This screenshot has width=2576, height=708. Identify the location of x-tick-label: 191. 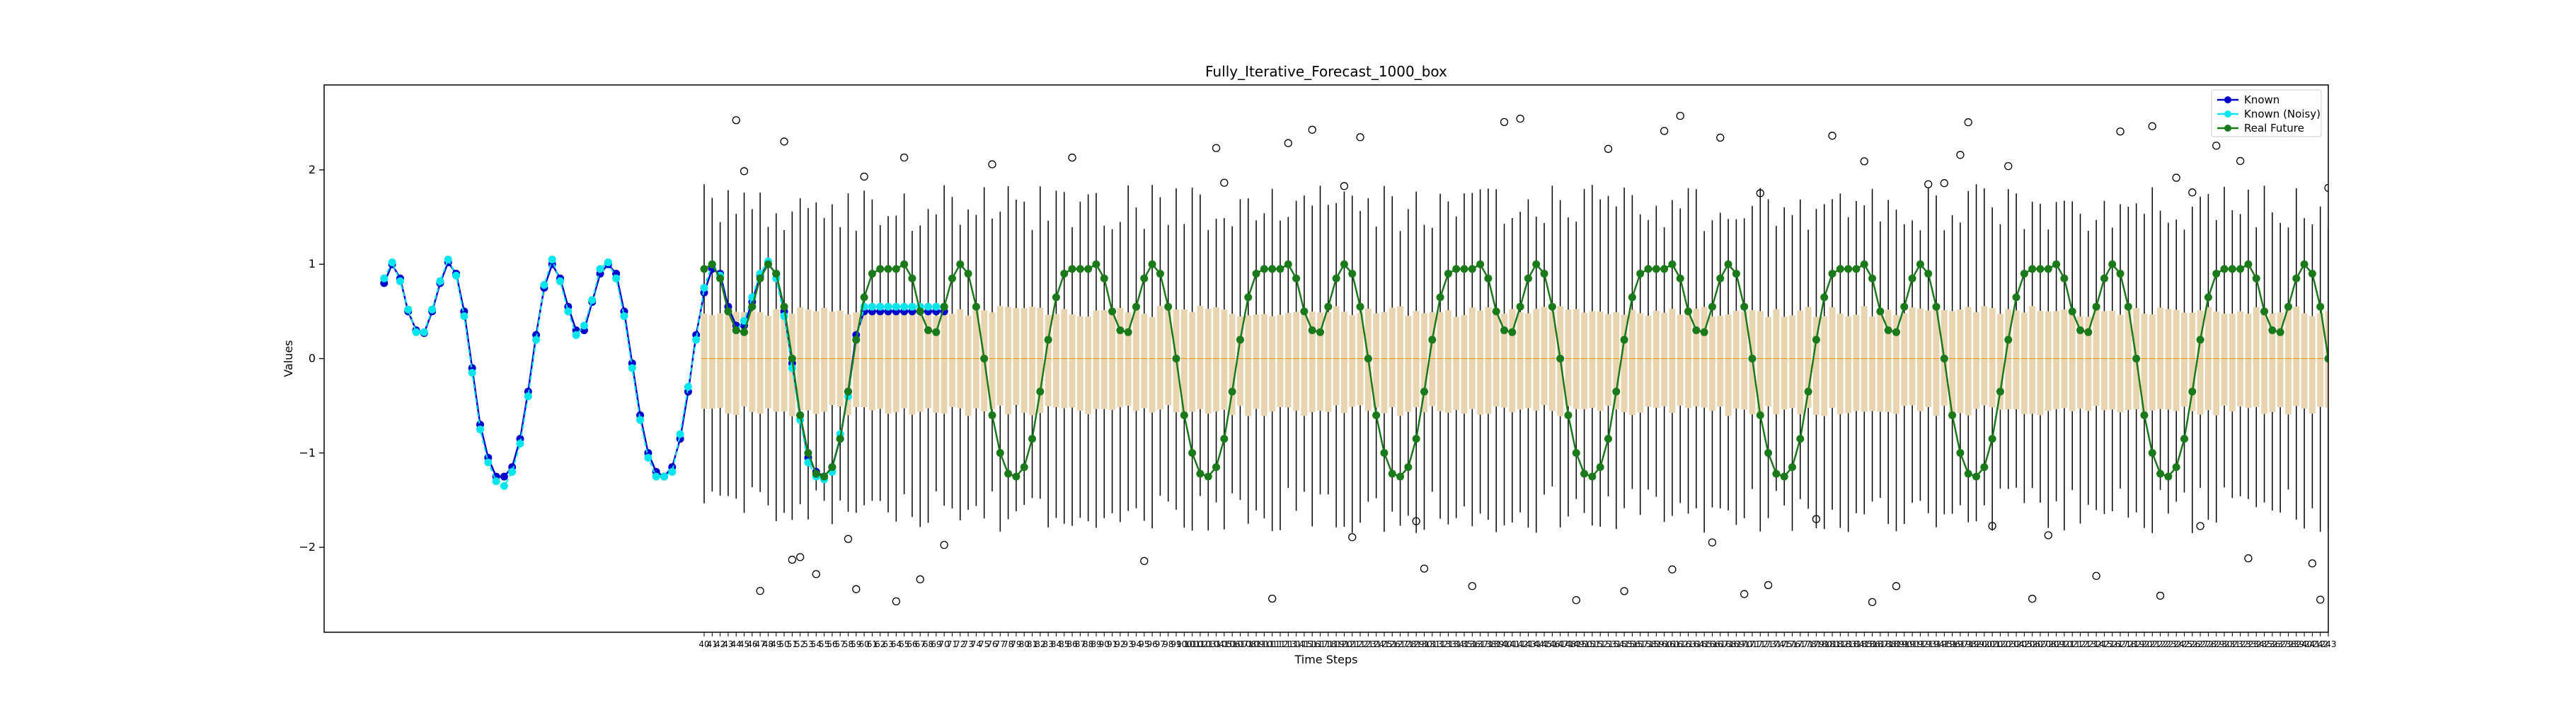
(1912, 644).